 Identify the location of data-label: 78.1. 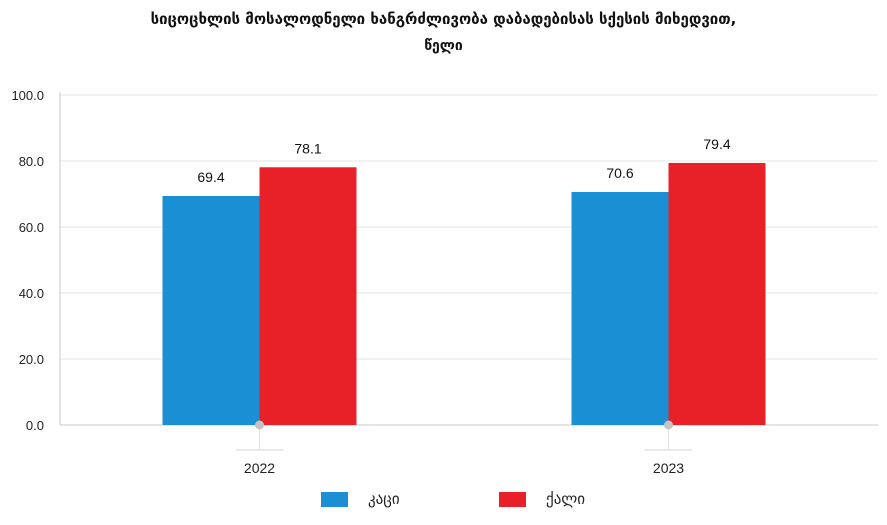
(307, 148).